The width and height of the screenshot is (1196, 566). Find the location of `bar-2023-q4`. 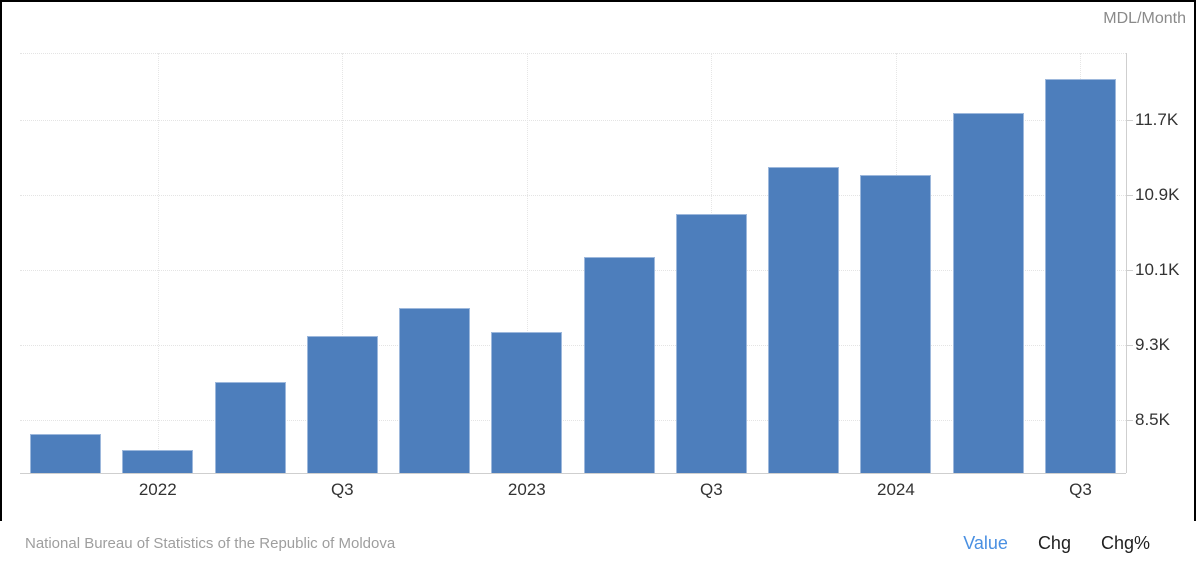

bar-2023-q4 is located at coordinates (804, 319).